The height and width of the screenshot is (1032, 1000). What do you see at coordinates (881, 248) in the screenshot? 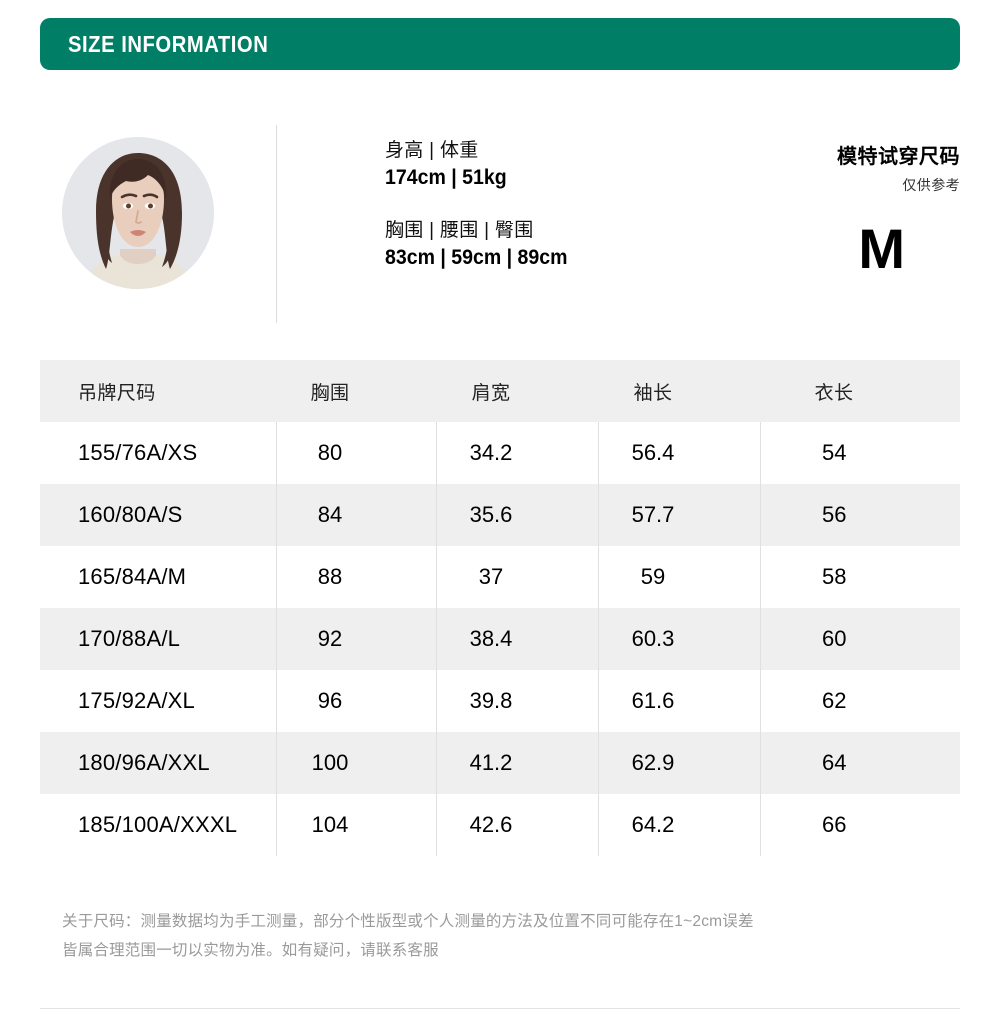
I see `worn-size-value: M` at bounding box center [881, 248].